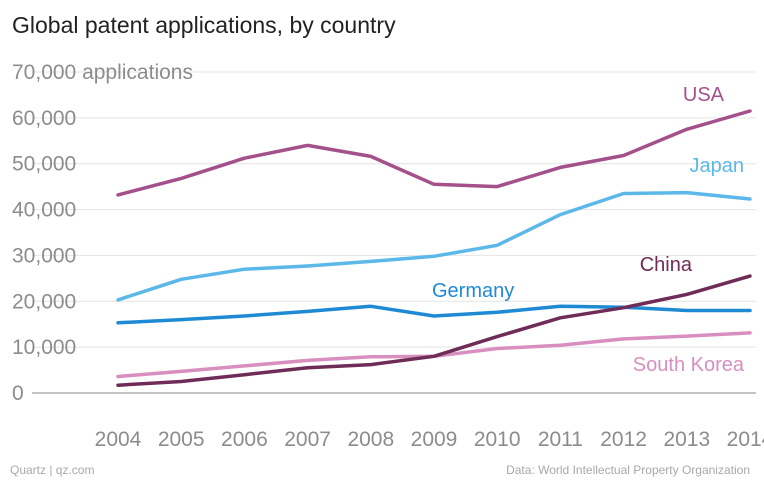 The height and width of the screenshot is (486, 764). I want to click on chart-title: Global patent applications, by country, so click(204, 25).